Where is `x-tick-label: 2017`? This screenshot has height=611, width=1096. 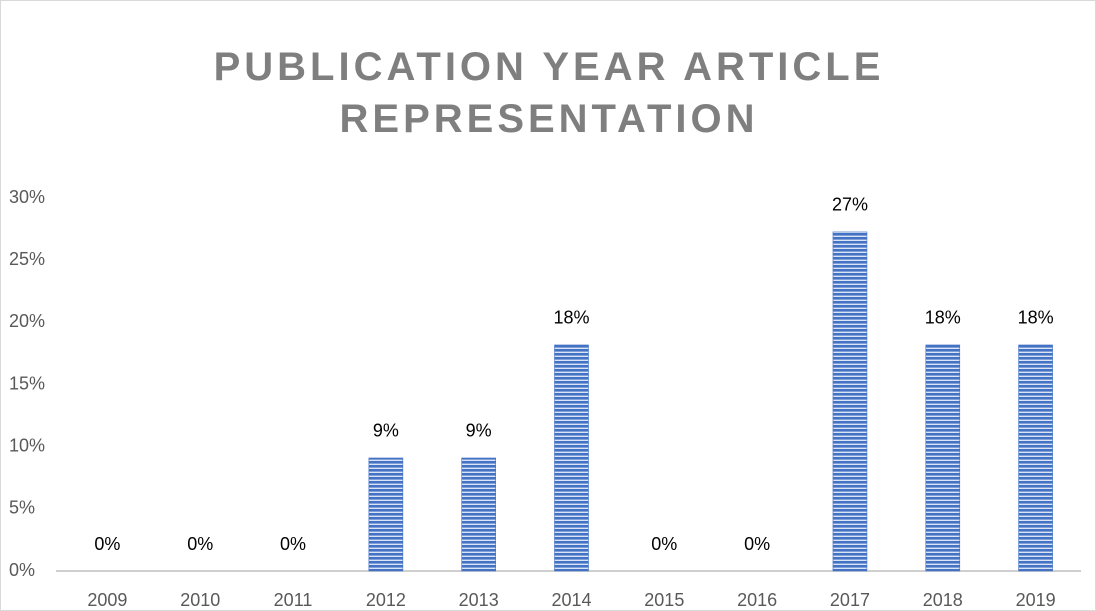
x-tick-label: 2017 is located at coordinates (850, 600).